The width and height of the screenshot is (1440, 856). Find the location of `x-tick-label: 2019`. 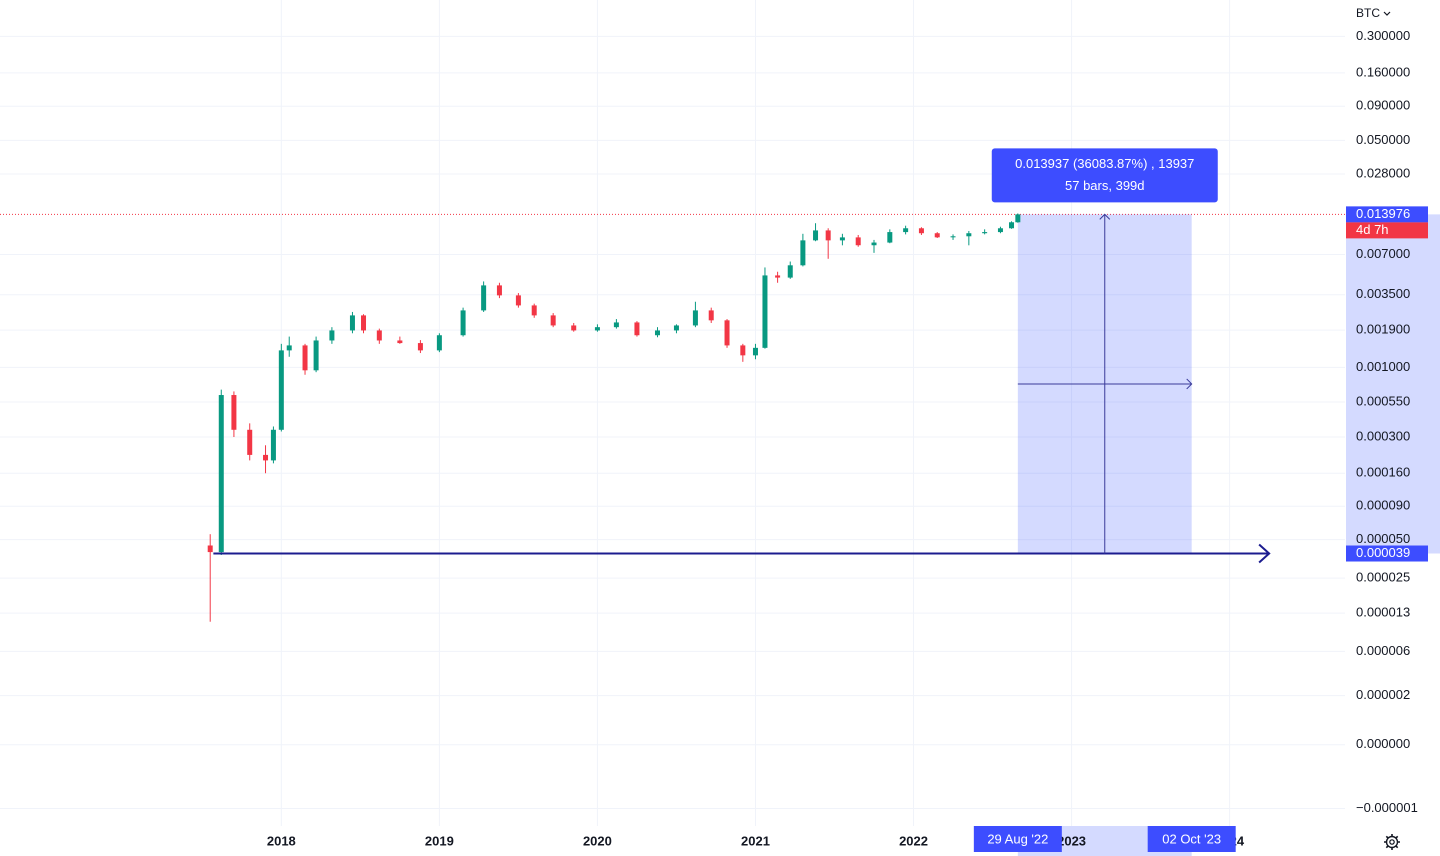

x-tick-label: 2019 is located at coordinates (439, 840).